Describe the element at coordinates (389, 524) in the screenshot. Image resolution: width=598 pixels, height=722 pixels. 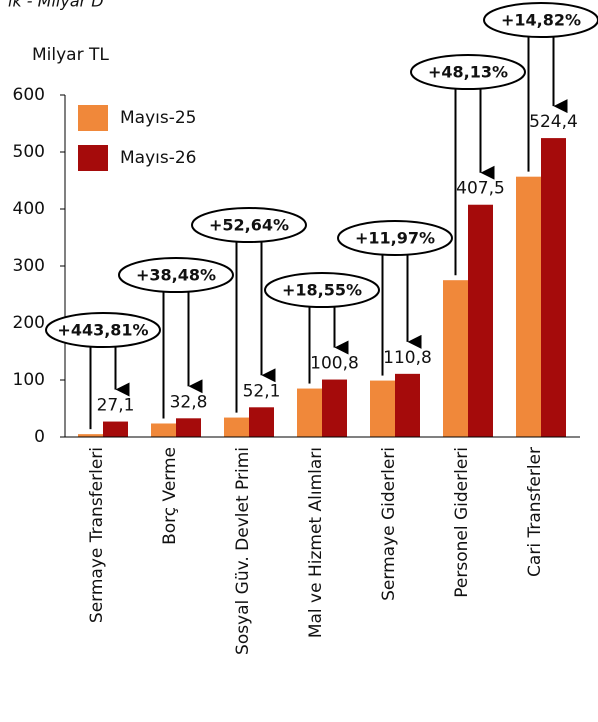
I see `x-tick-label: Sermaye Giderleri` at that location.